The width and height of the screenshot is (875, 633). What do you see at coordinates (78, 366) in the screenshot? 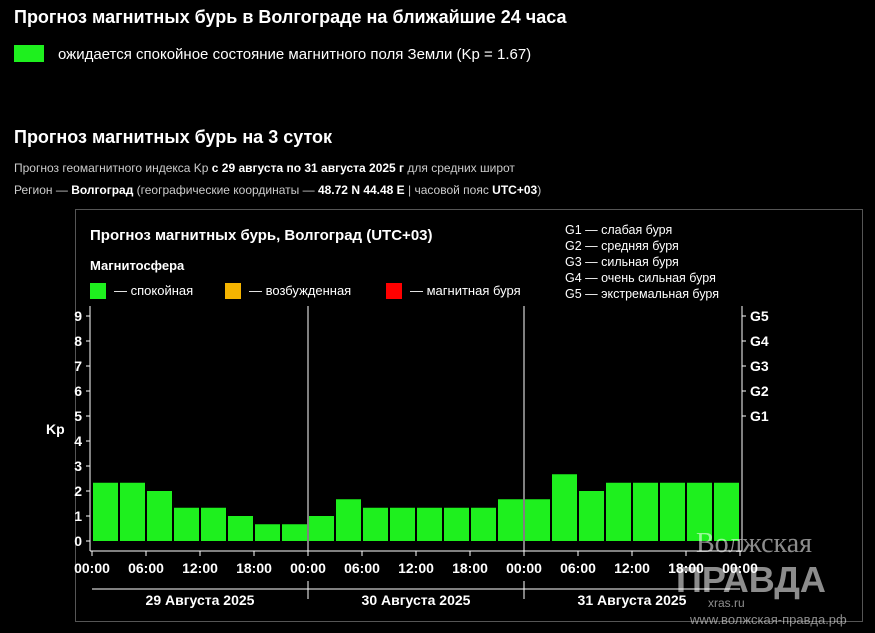
I see `y-tick-label: 7` at bounding box center [78, 366].